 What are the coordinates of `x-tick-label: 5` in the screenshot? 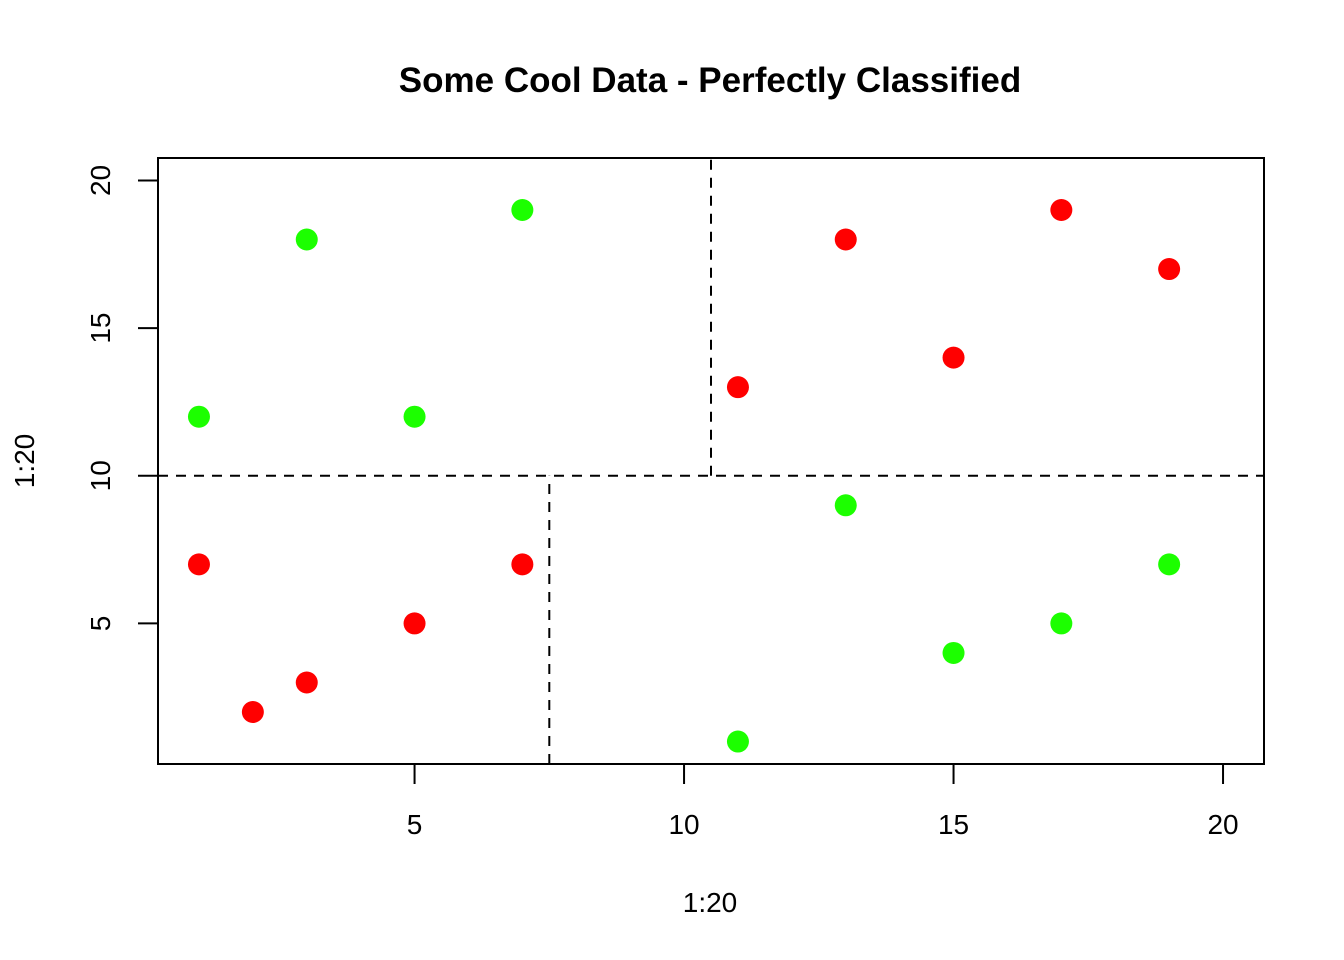 It's located at (415, 824).